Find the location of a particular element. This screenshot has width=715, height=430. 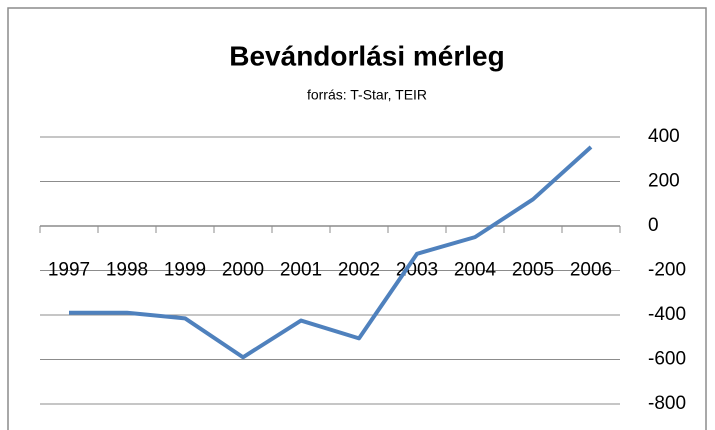

y-tick-label: -600 is located at coordinates (667, 359).